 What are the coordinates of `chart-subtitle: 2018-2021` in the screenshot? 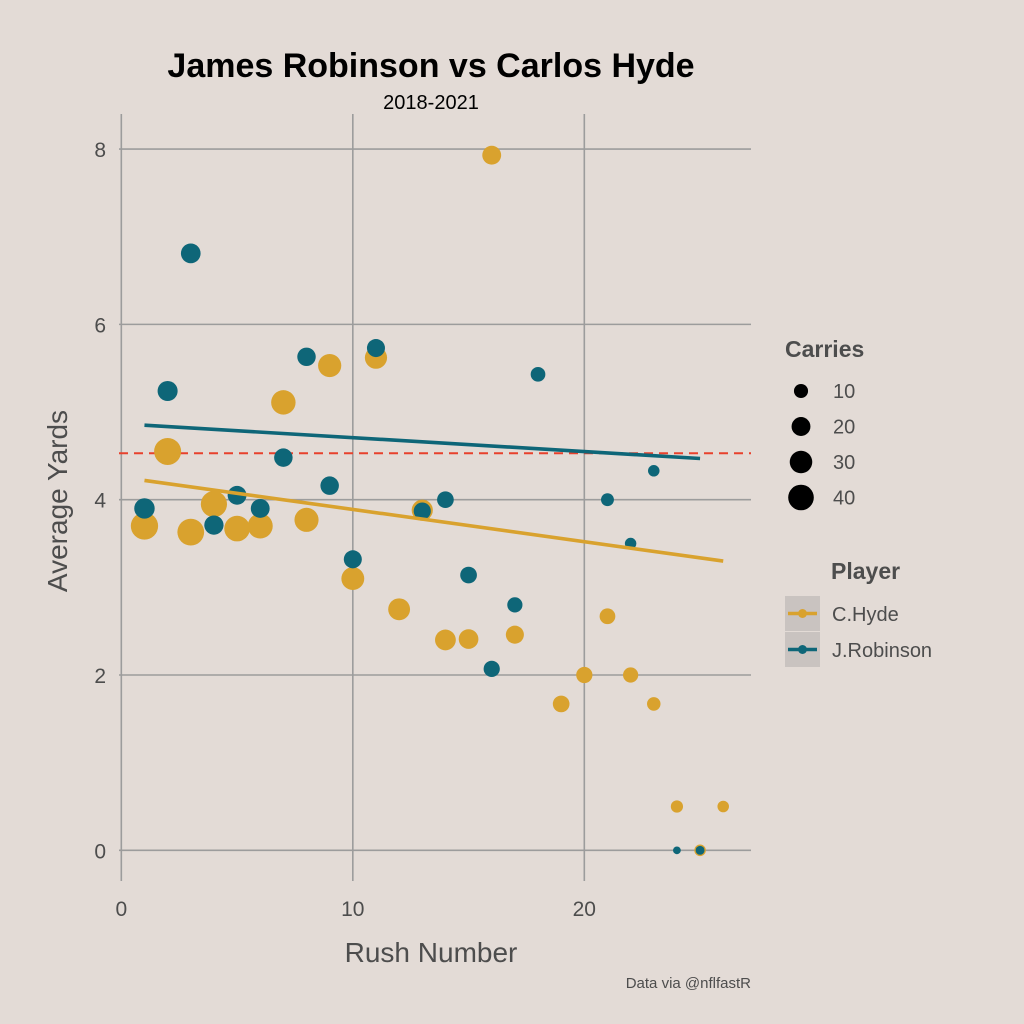 It's located at (431, 103).